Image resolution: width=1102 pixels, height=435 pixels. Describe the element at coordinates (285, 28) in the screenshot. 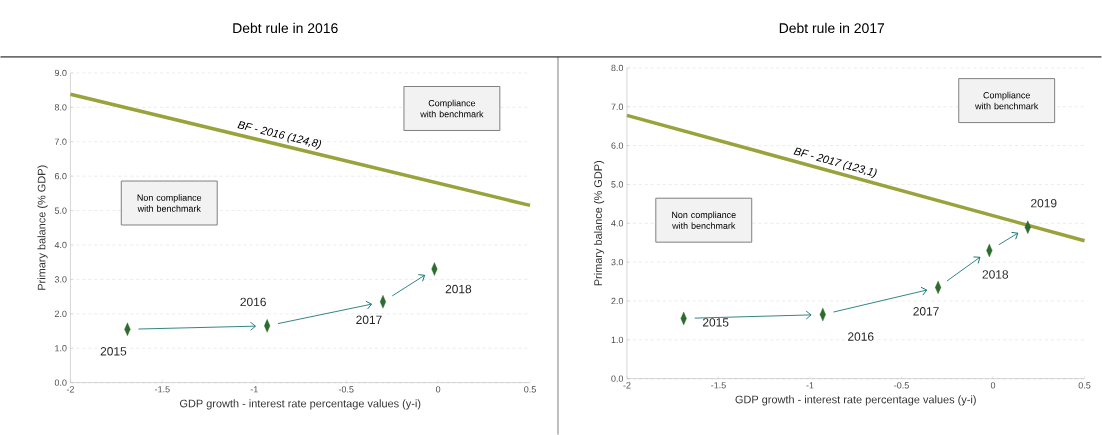

I see `chart-title: Debt rule in 2016` at that location.